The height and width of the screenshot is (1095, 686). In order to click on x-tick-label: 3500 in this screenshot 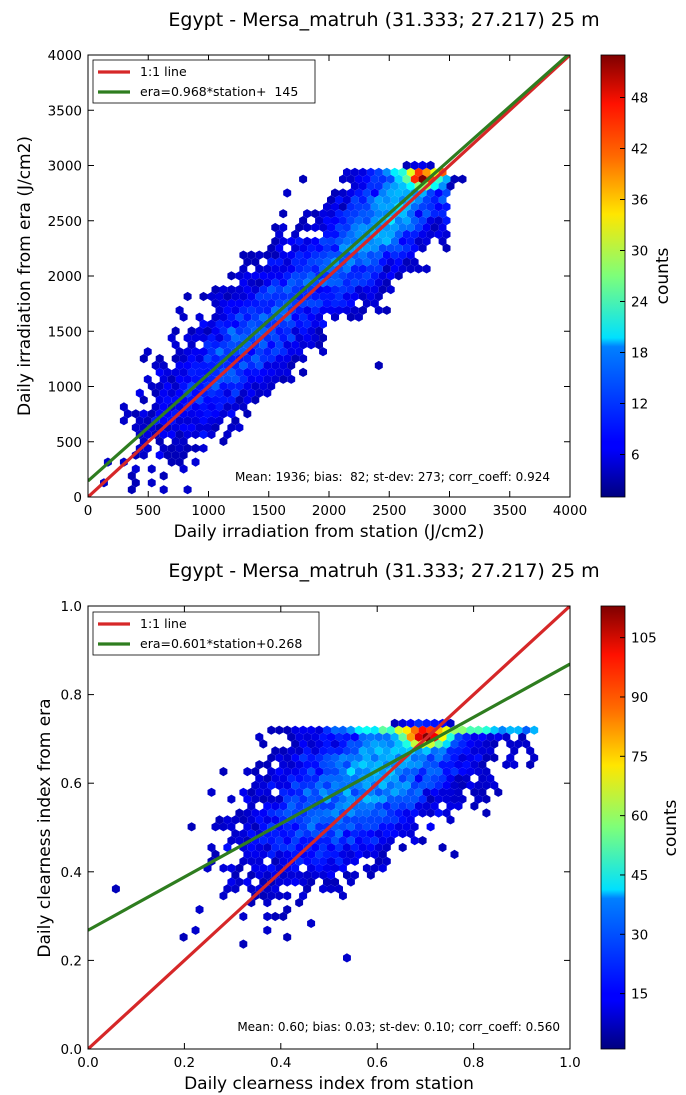, I will do `click(510, 511)`.